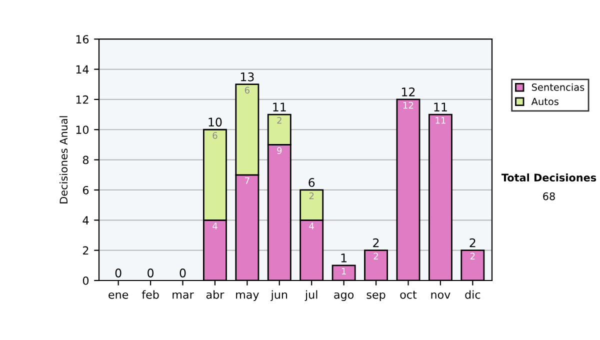  What do you see at coordinates (311, 295) in the screenshot?
I see `x-tick-label: jul` at bounding box center [311, 295].